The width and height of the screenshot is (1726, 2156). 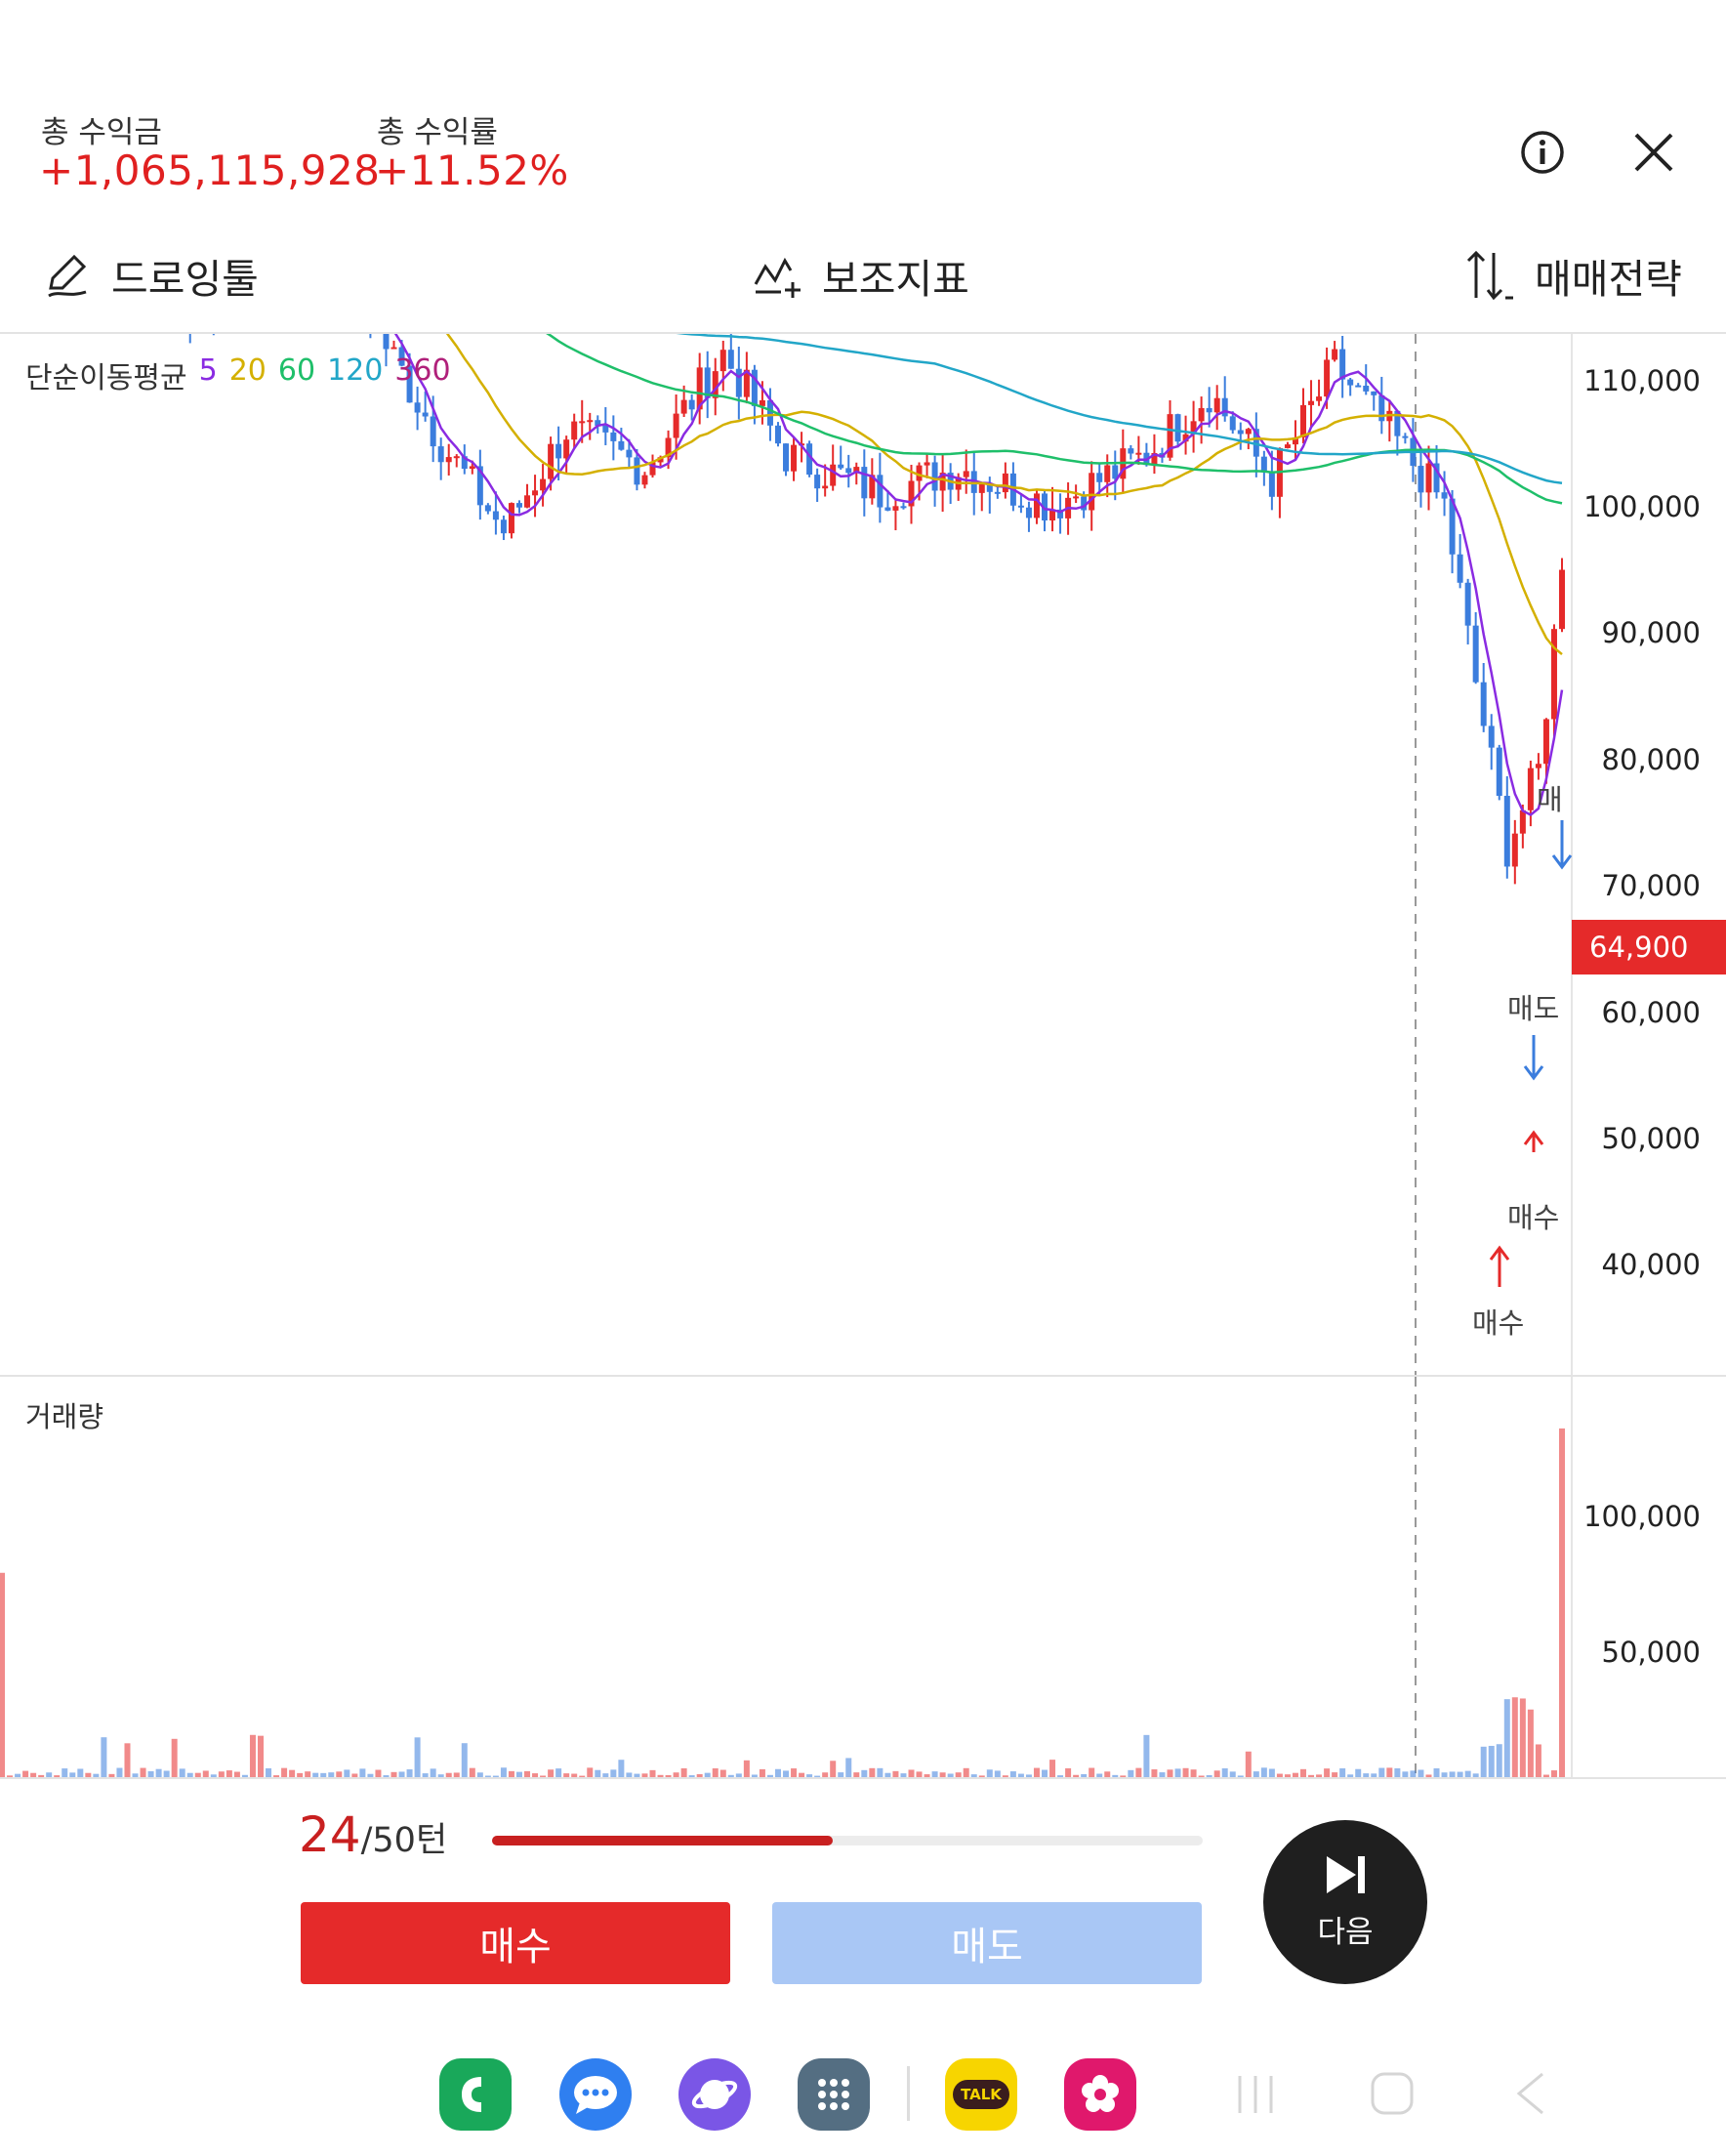 I want to click on internet-icon, so click(x=714, y=2094).